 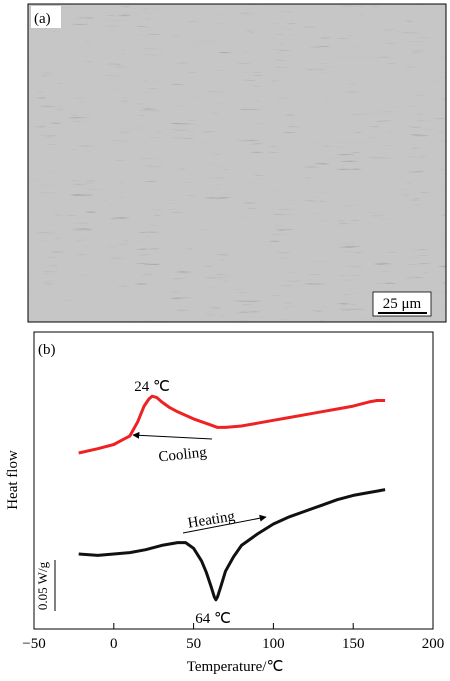 What do you see at coordinates (193, 644) in the screenshot?
I see `x-tick-label: 50` at bounding box center [193, 644].